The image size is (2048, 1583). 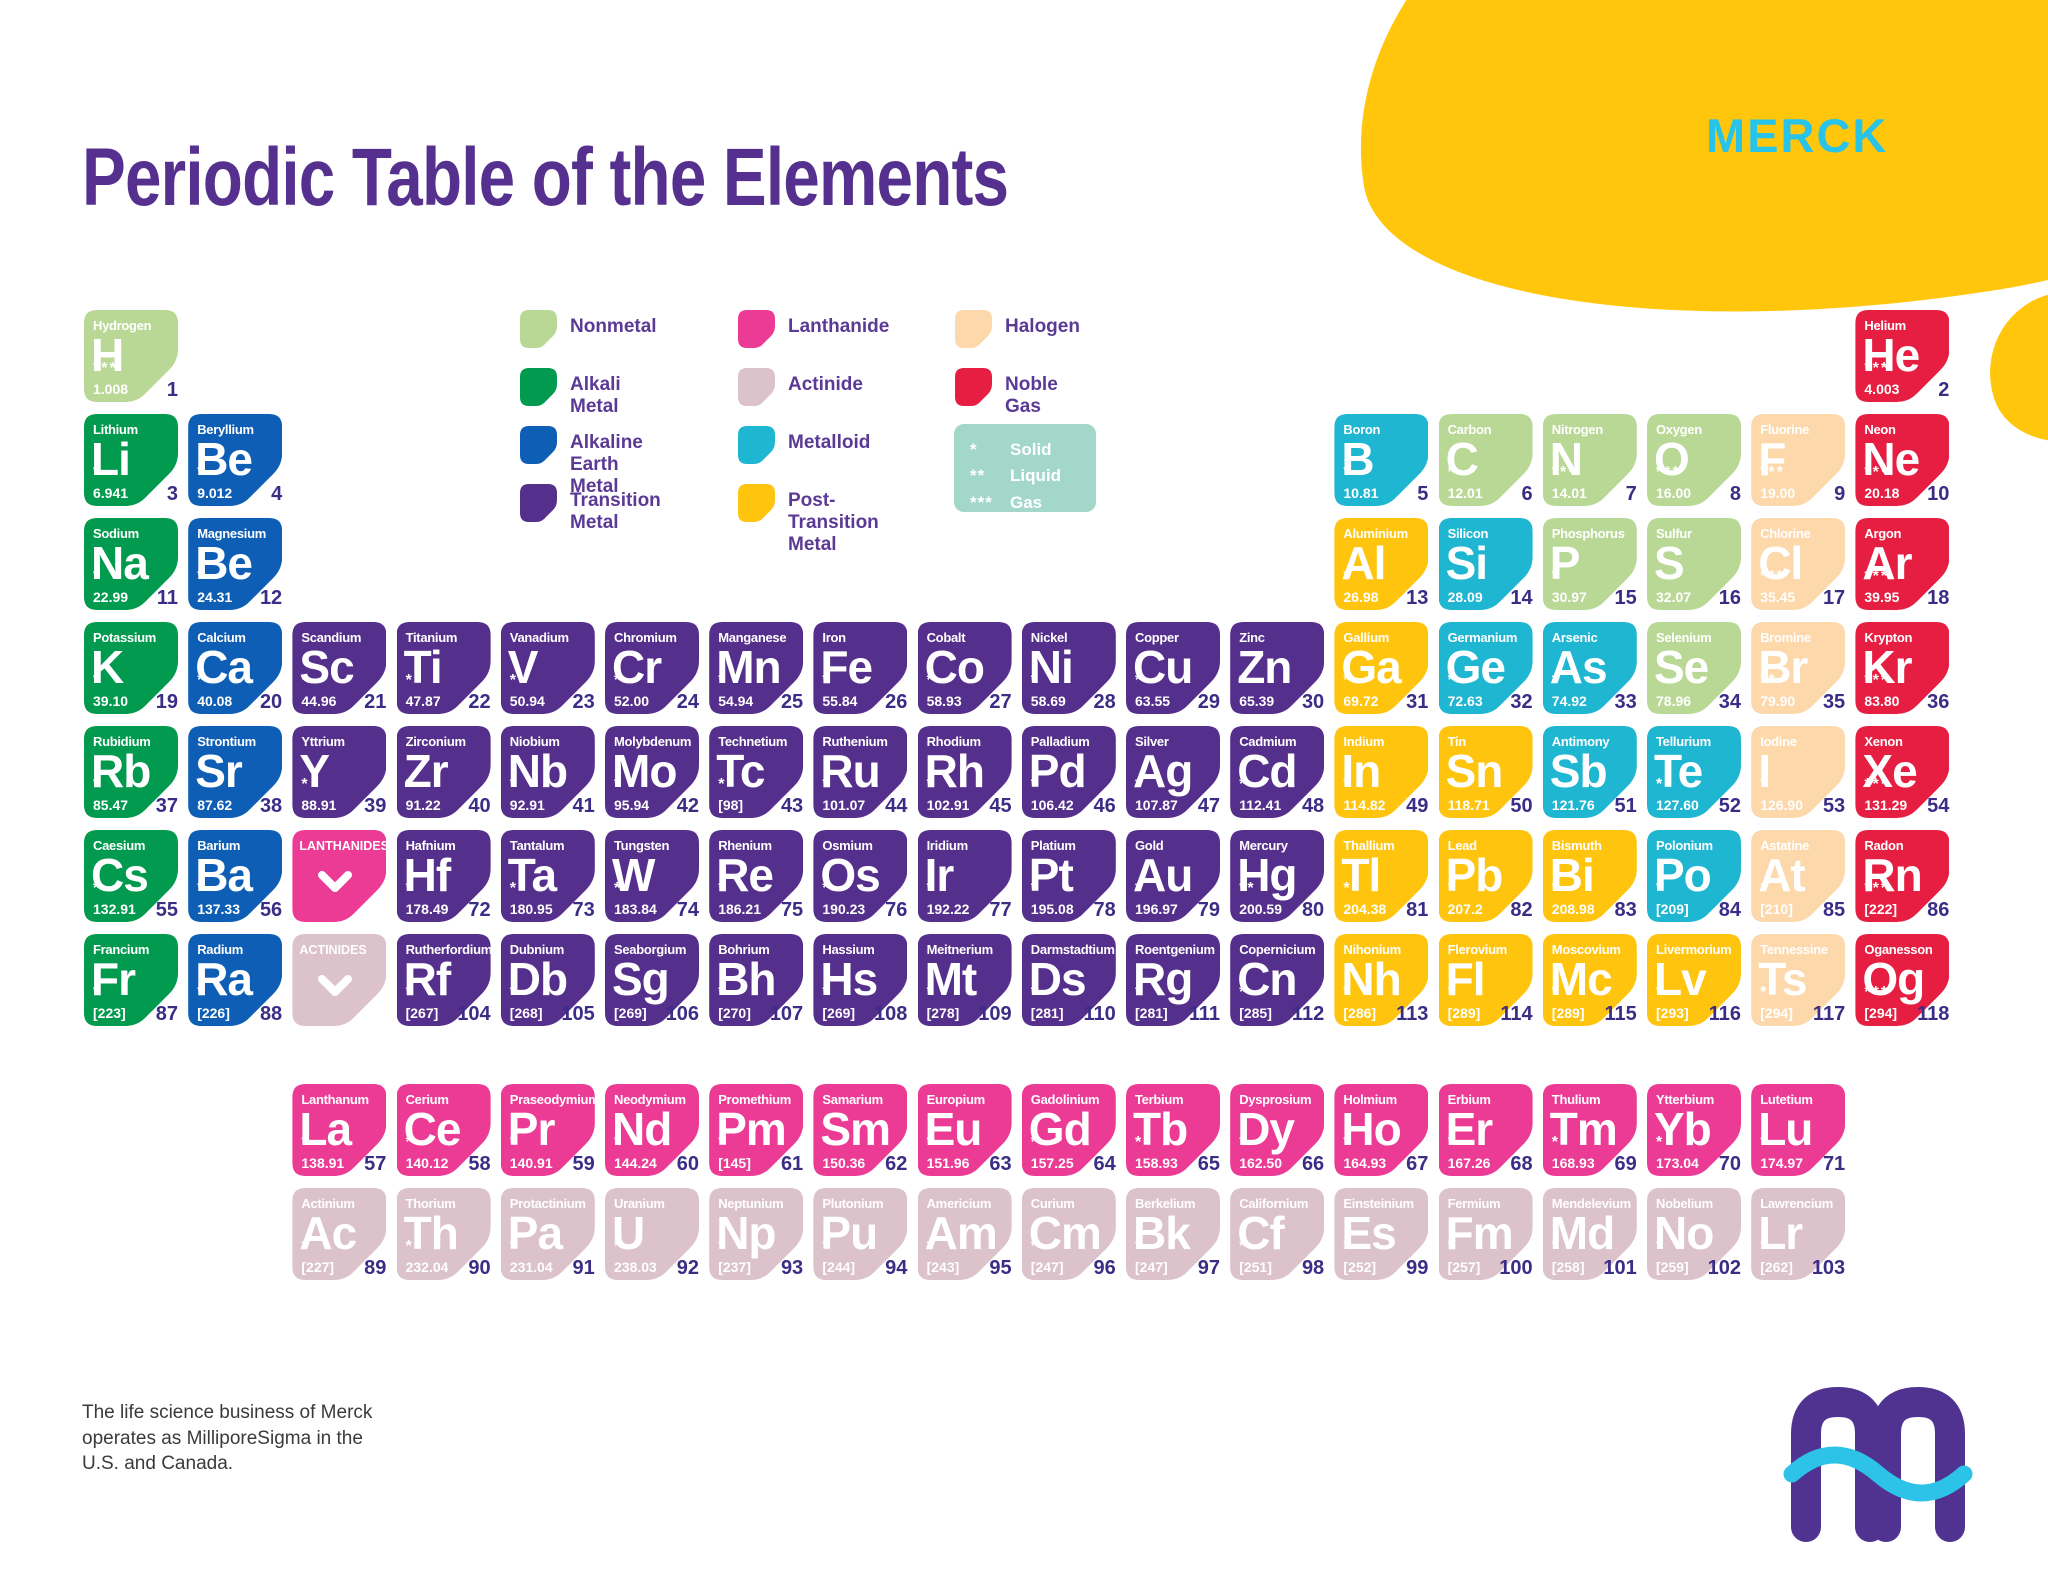 I want to click on legend-swatch-noble, so click(x=973, y=387).